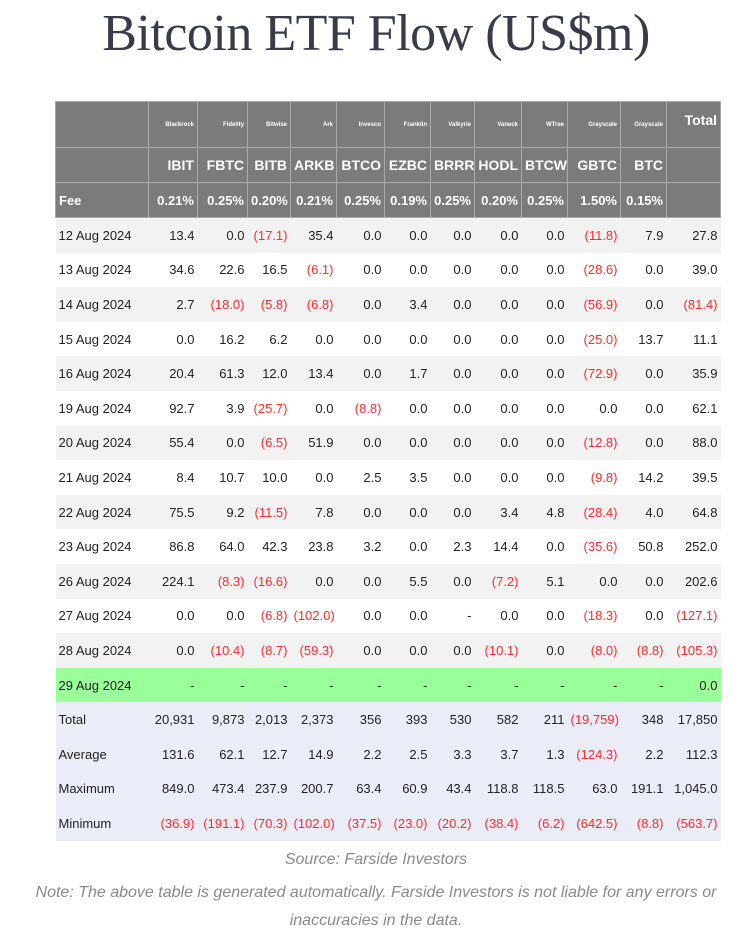  What do you see at coordinates (693, 408) in the screenshot?
I see `flow-cell: 62.1` at bounding box center [693, 408].